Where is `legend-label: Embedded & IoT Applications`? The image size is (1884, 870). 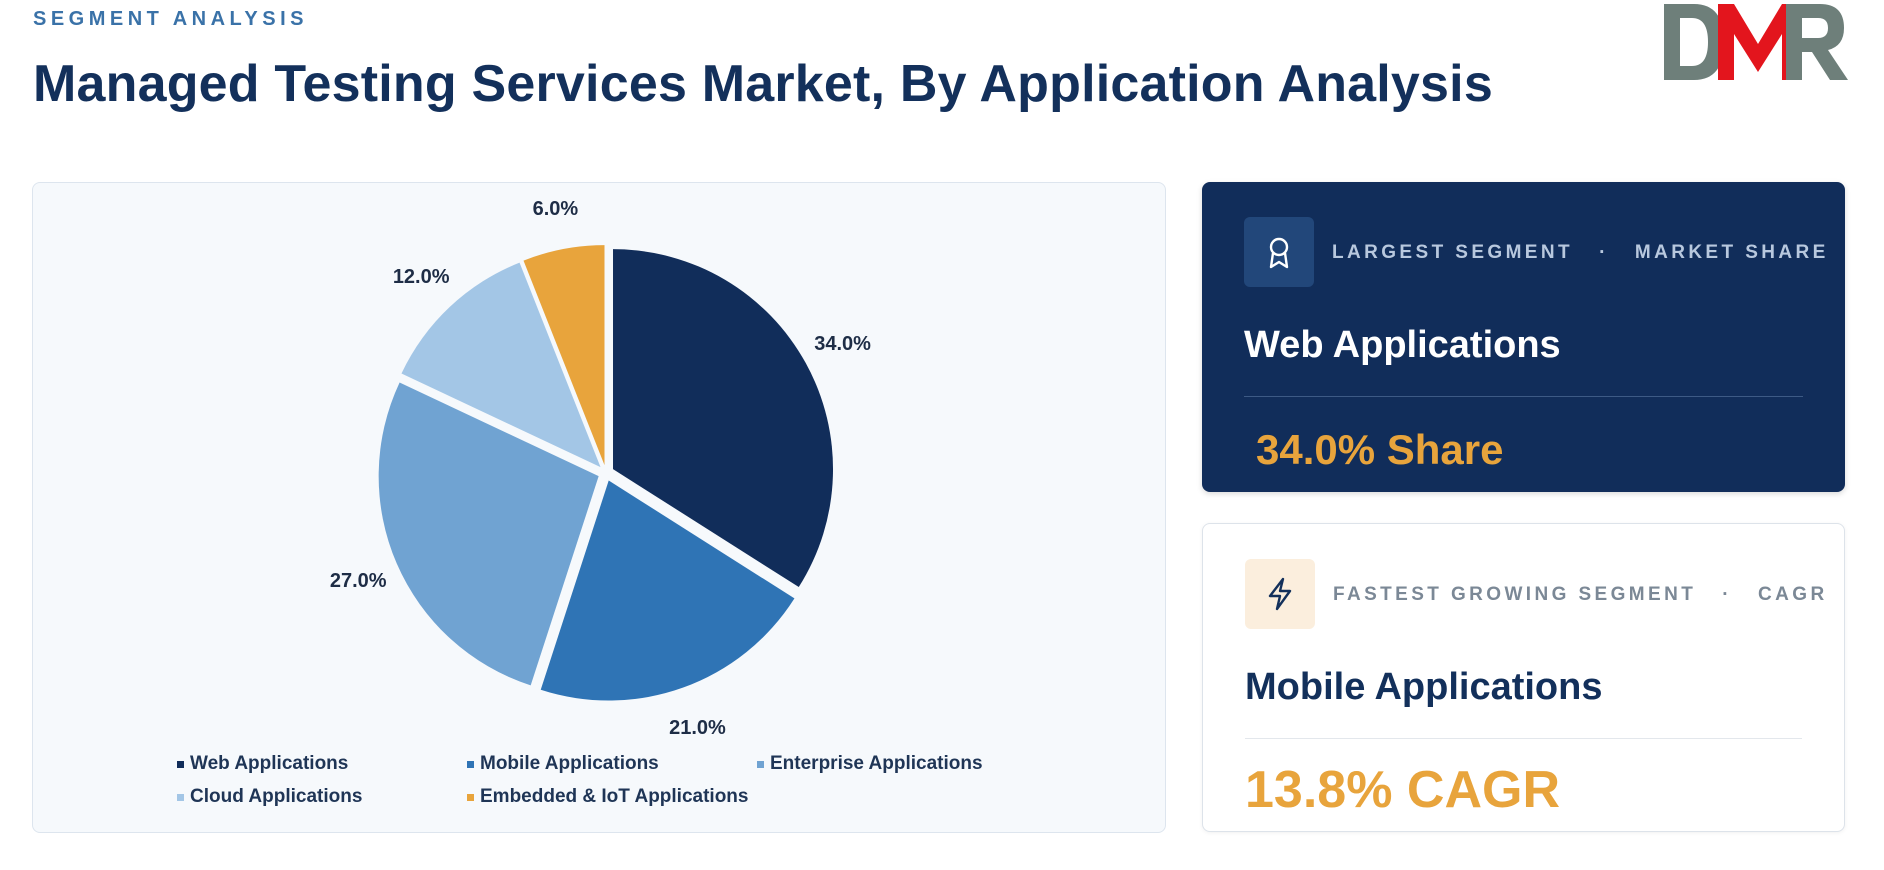 legend-label: Embedded & IoT Applications is located at coordinates (614, 796).